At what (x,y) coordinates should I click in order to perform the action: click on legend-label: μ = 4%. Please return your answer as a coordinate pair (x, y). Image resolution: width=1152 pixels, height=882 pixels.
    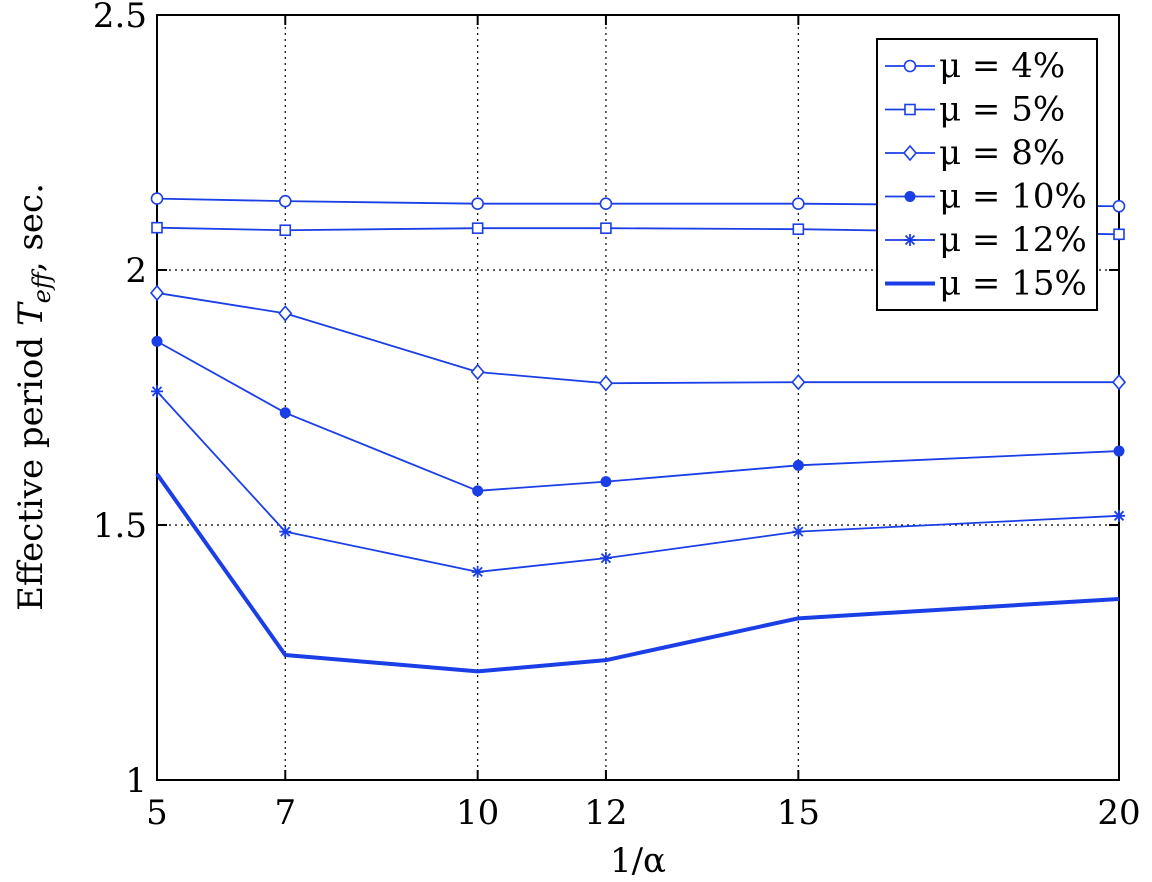
    Looking at the image, I should click on (1002, 66).